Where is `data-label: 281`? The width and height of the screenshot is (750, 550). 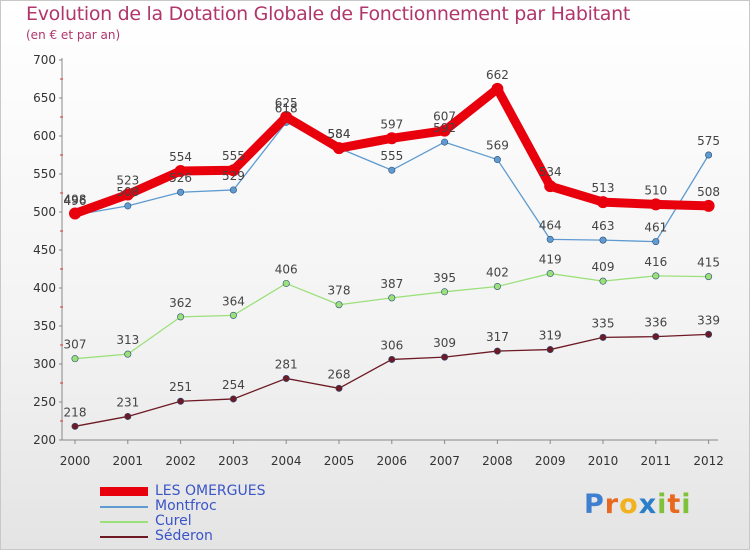
data-label: 281 is located at coordinates (286, 364).